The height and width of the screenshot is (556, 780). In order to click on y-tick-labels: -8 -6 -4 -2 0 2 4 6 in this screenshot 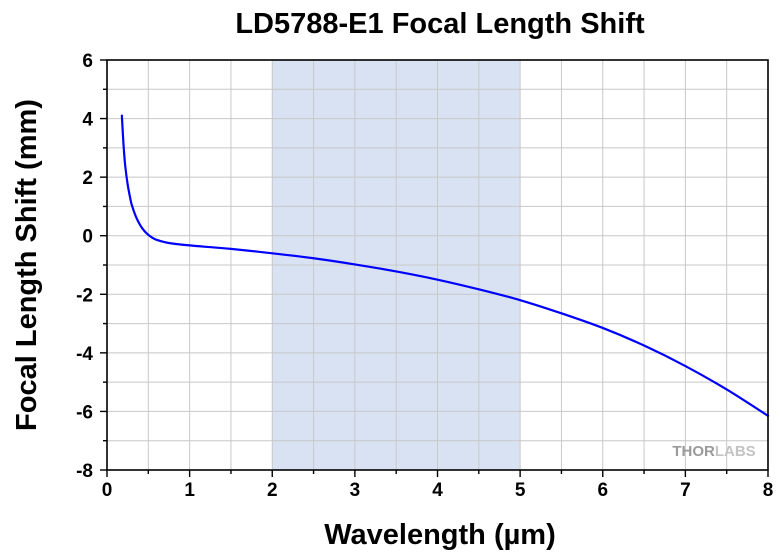, I will do `click(84, 266)`.